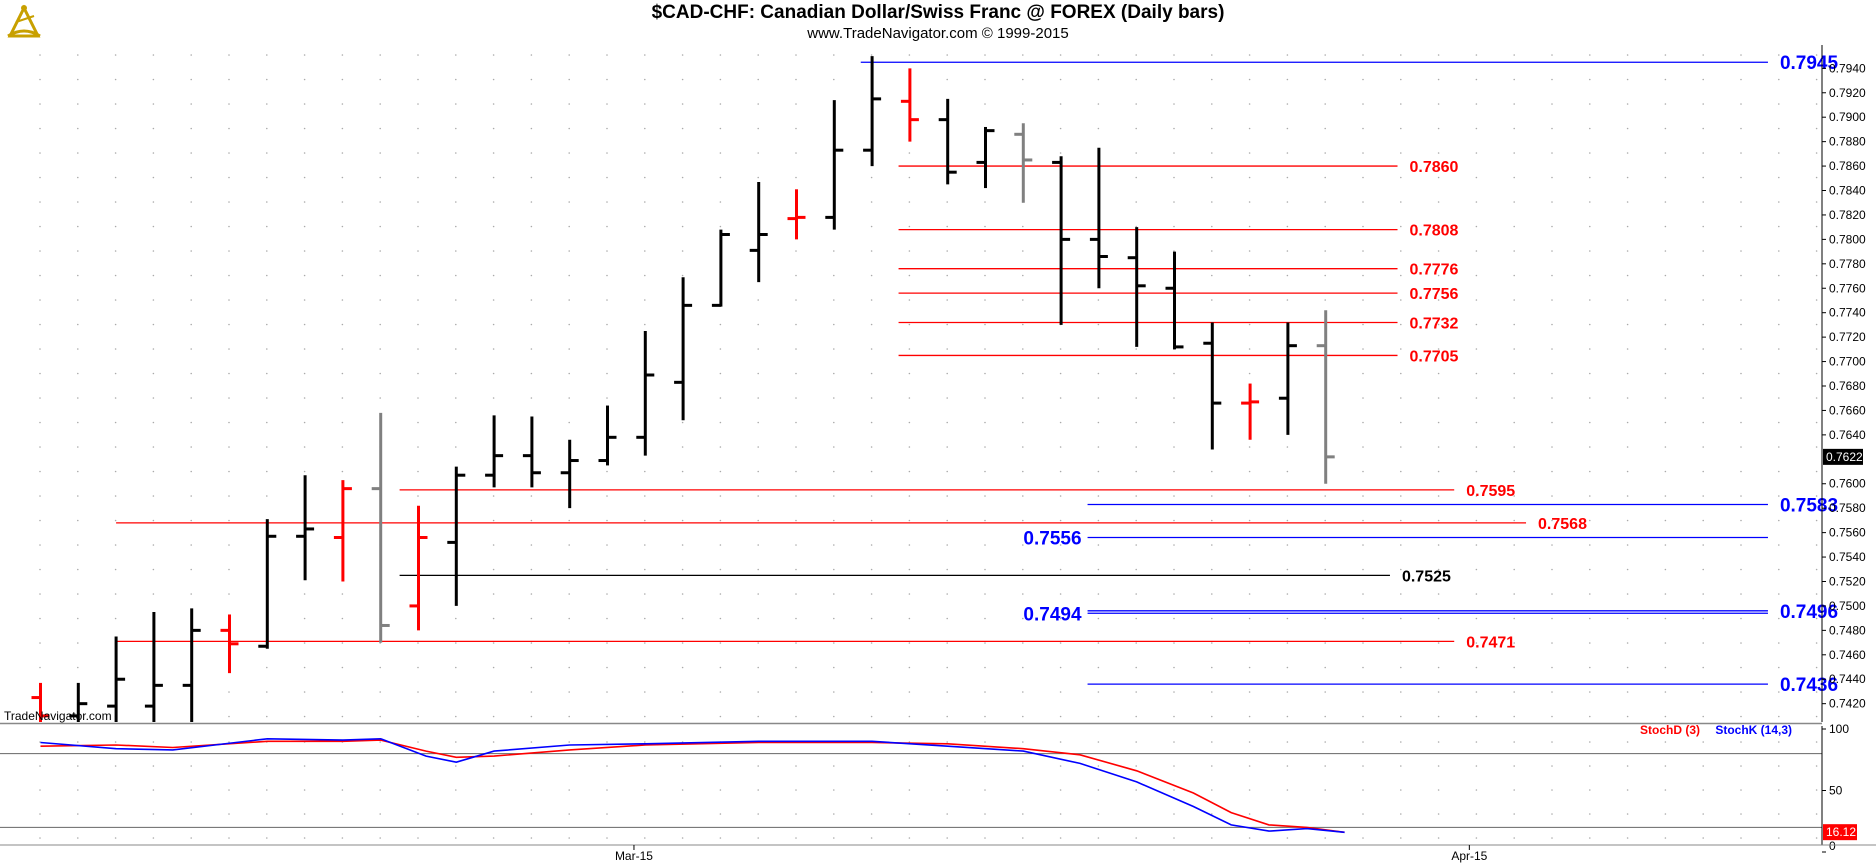 This screenshot has width=1876, height=863. I want to click on price-tick-label: 0.7920, so click(1847, 93).